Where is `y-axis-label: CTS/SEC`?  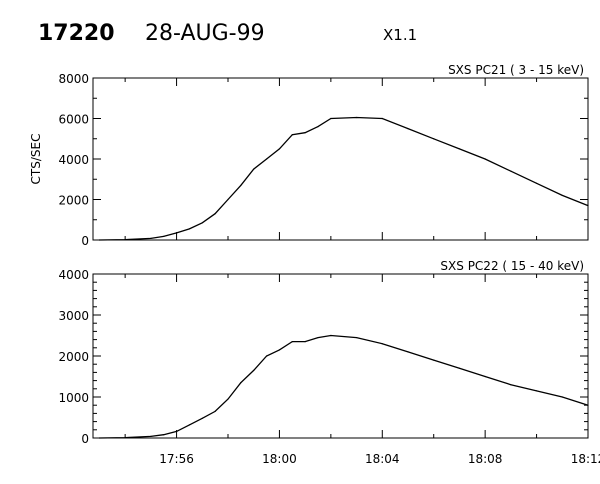 y-axis-label: CTS/SEC is located at coordinates (36, 159).